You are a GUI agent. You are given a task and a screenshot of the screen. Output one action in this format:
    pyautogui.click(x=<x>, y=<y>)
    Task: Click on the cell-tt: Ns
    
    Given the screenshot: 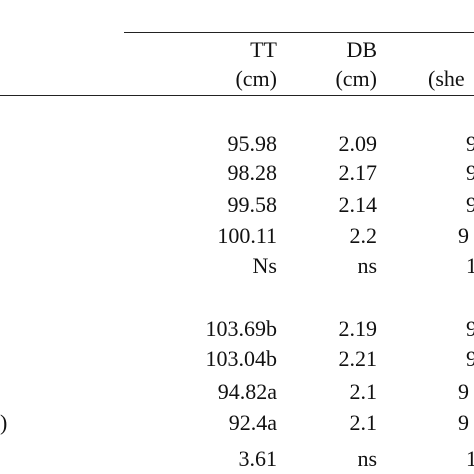 What is the action you would take?
    pyautogui.click(x=264, y=265)
    